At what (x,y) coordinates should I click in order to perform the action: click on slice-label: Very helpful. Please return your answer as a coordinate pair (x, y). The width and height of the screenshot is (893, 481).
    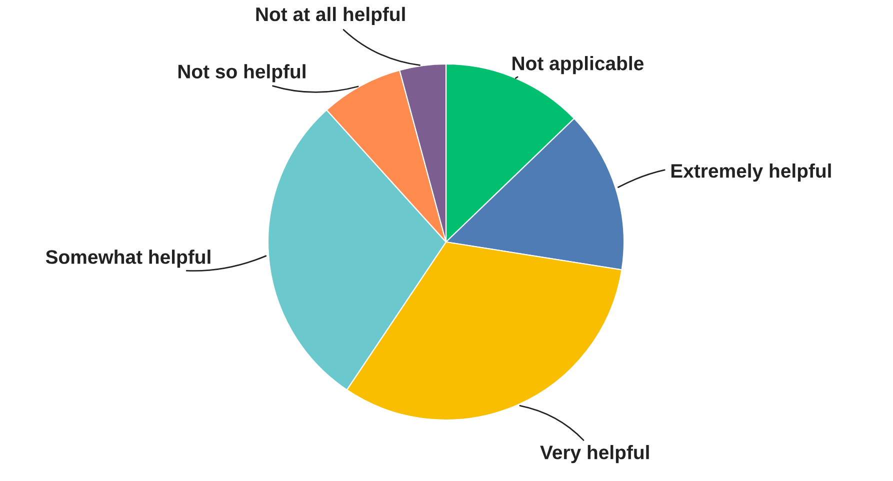
    Looking at the image, I should click on (594, 454).